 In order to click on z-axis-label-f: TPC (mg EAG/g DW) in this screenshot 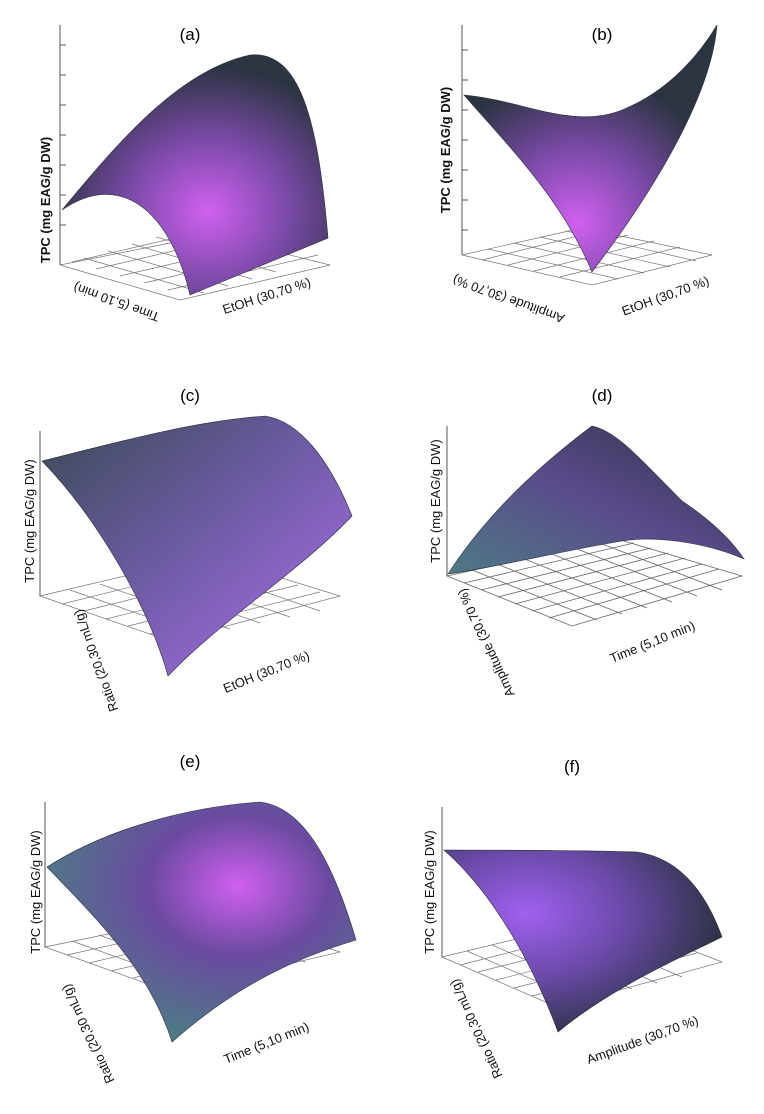, I will do `click(429, 892)`.